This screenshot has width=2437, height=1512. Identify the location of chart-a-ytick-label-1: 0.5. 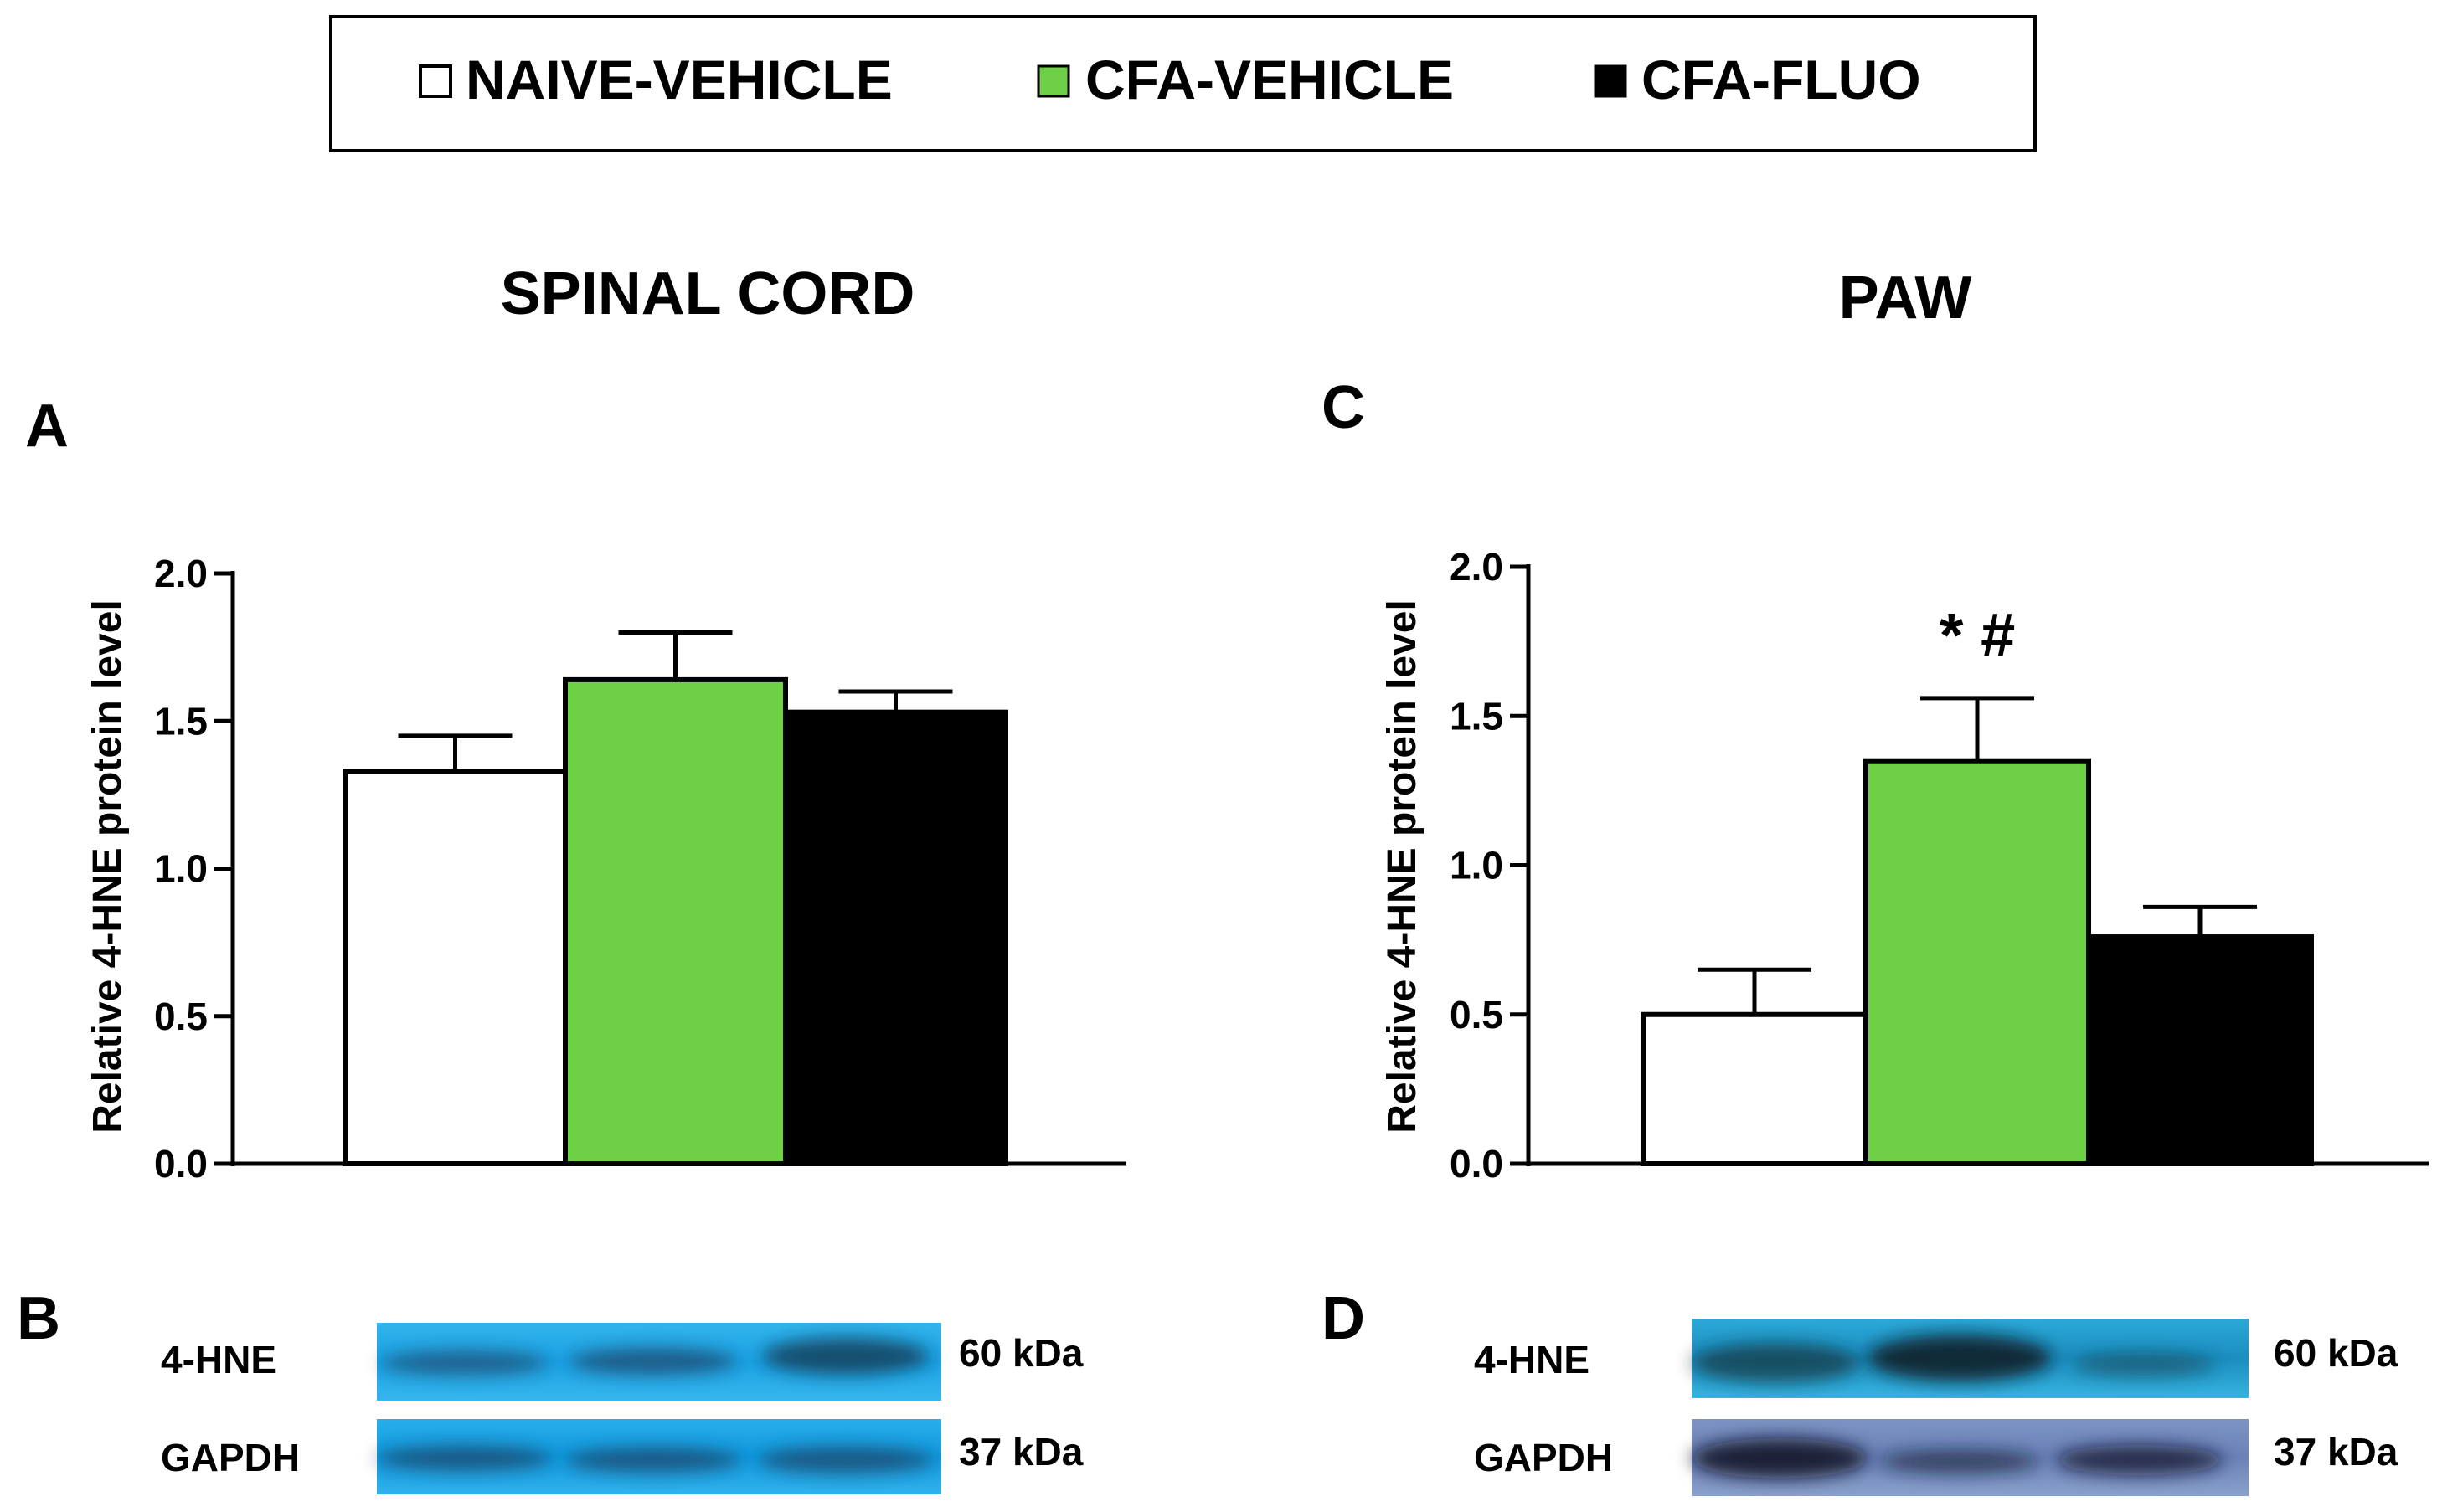
(181, 1017).